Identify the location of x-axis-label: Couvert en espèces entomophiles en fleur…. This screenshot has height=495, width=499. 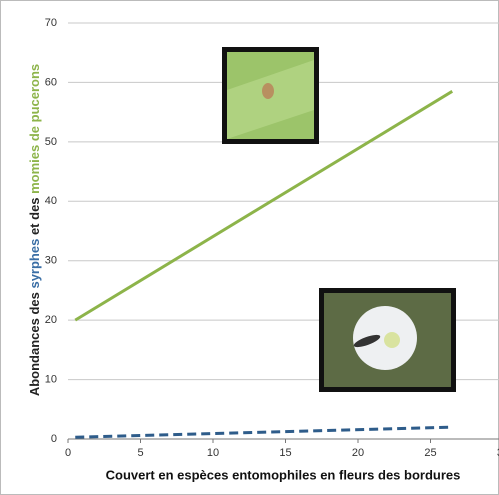
(283, 474).